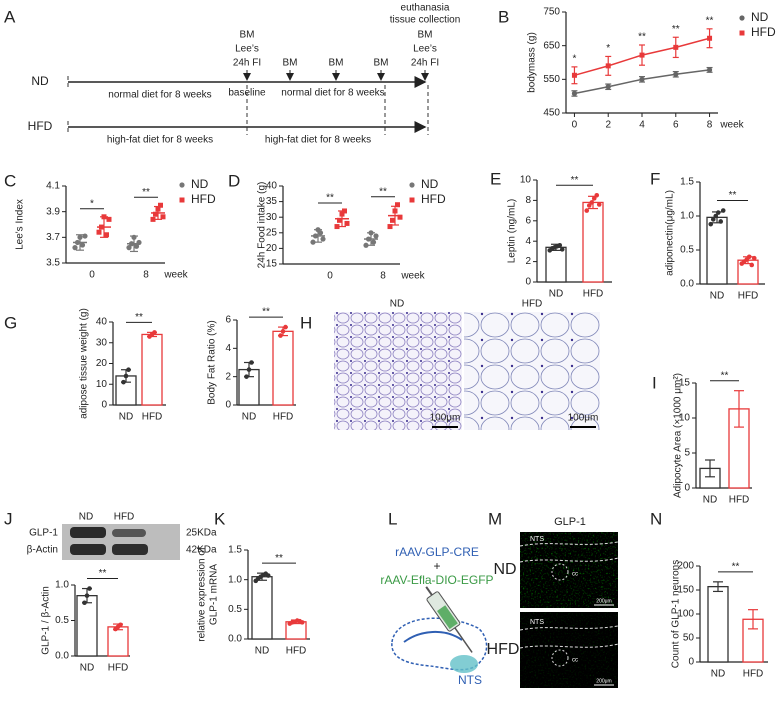  I want to click on scale-label: 100μm, so click(583, 418).